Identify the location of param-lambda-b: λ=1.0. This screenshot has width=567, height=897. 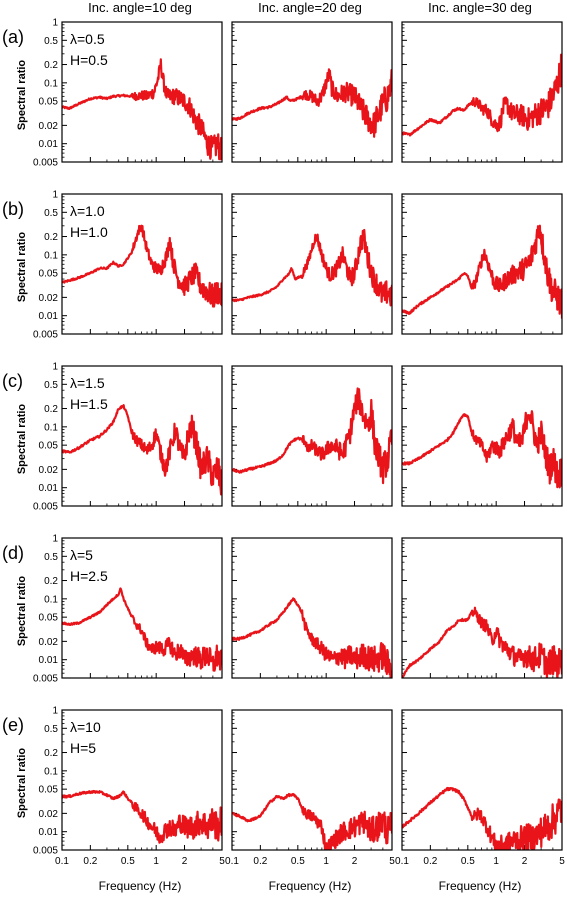
(87, 211).